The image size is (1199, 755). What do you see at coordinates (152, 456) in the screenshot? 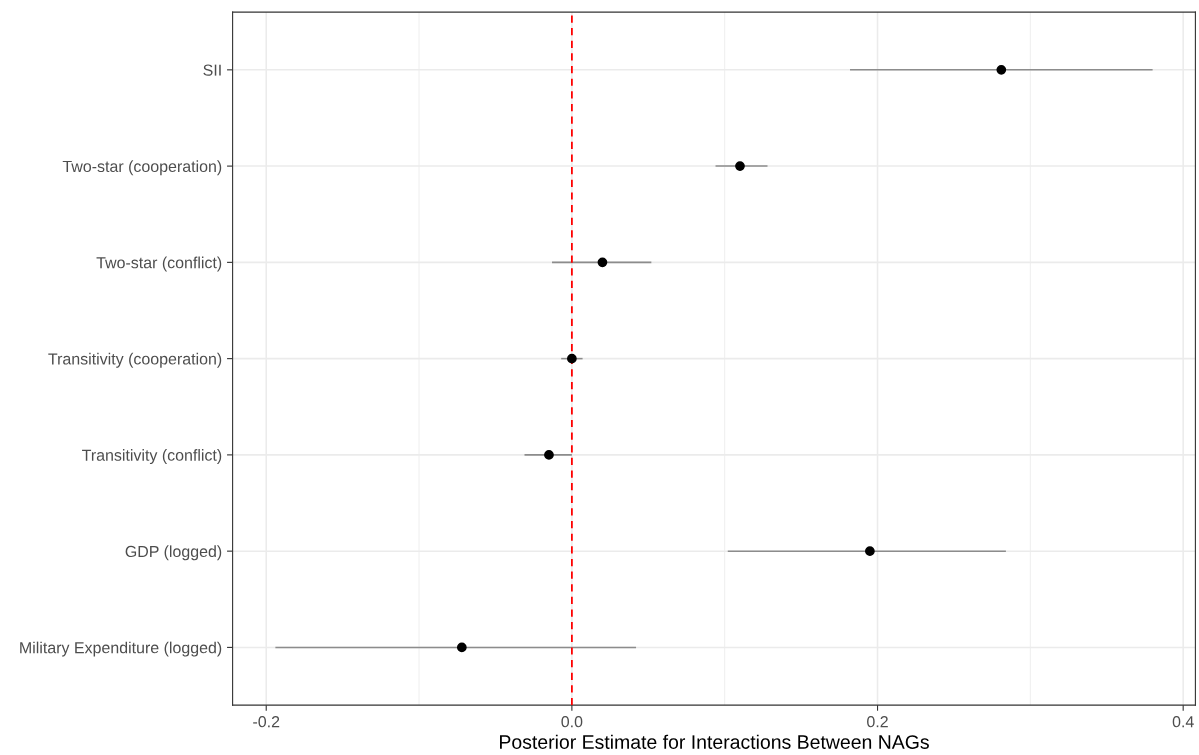
I see `y-tick-label: Transitivity (conflict)` at bounding box center [152, 456].